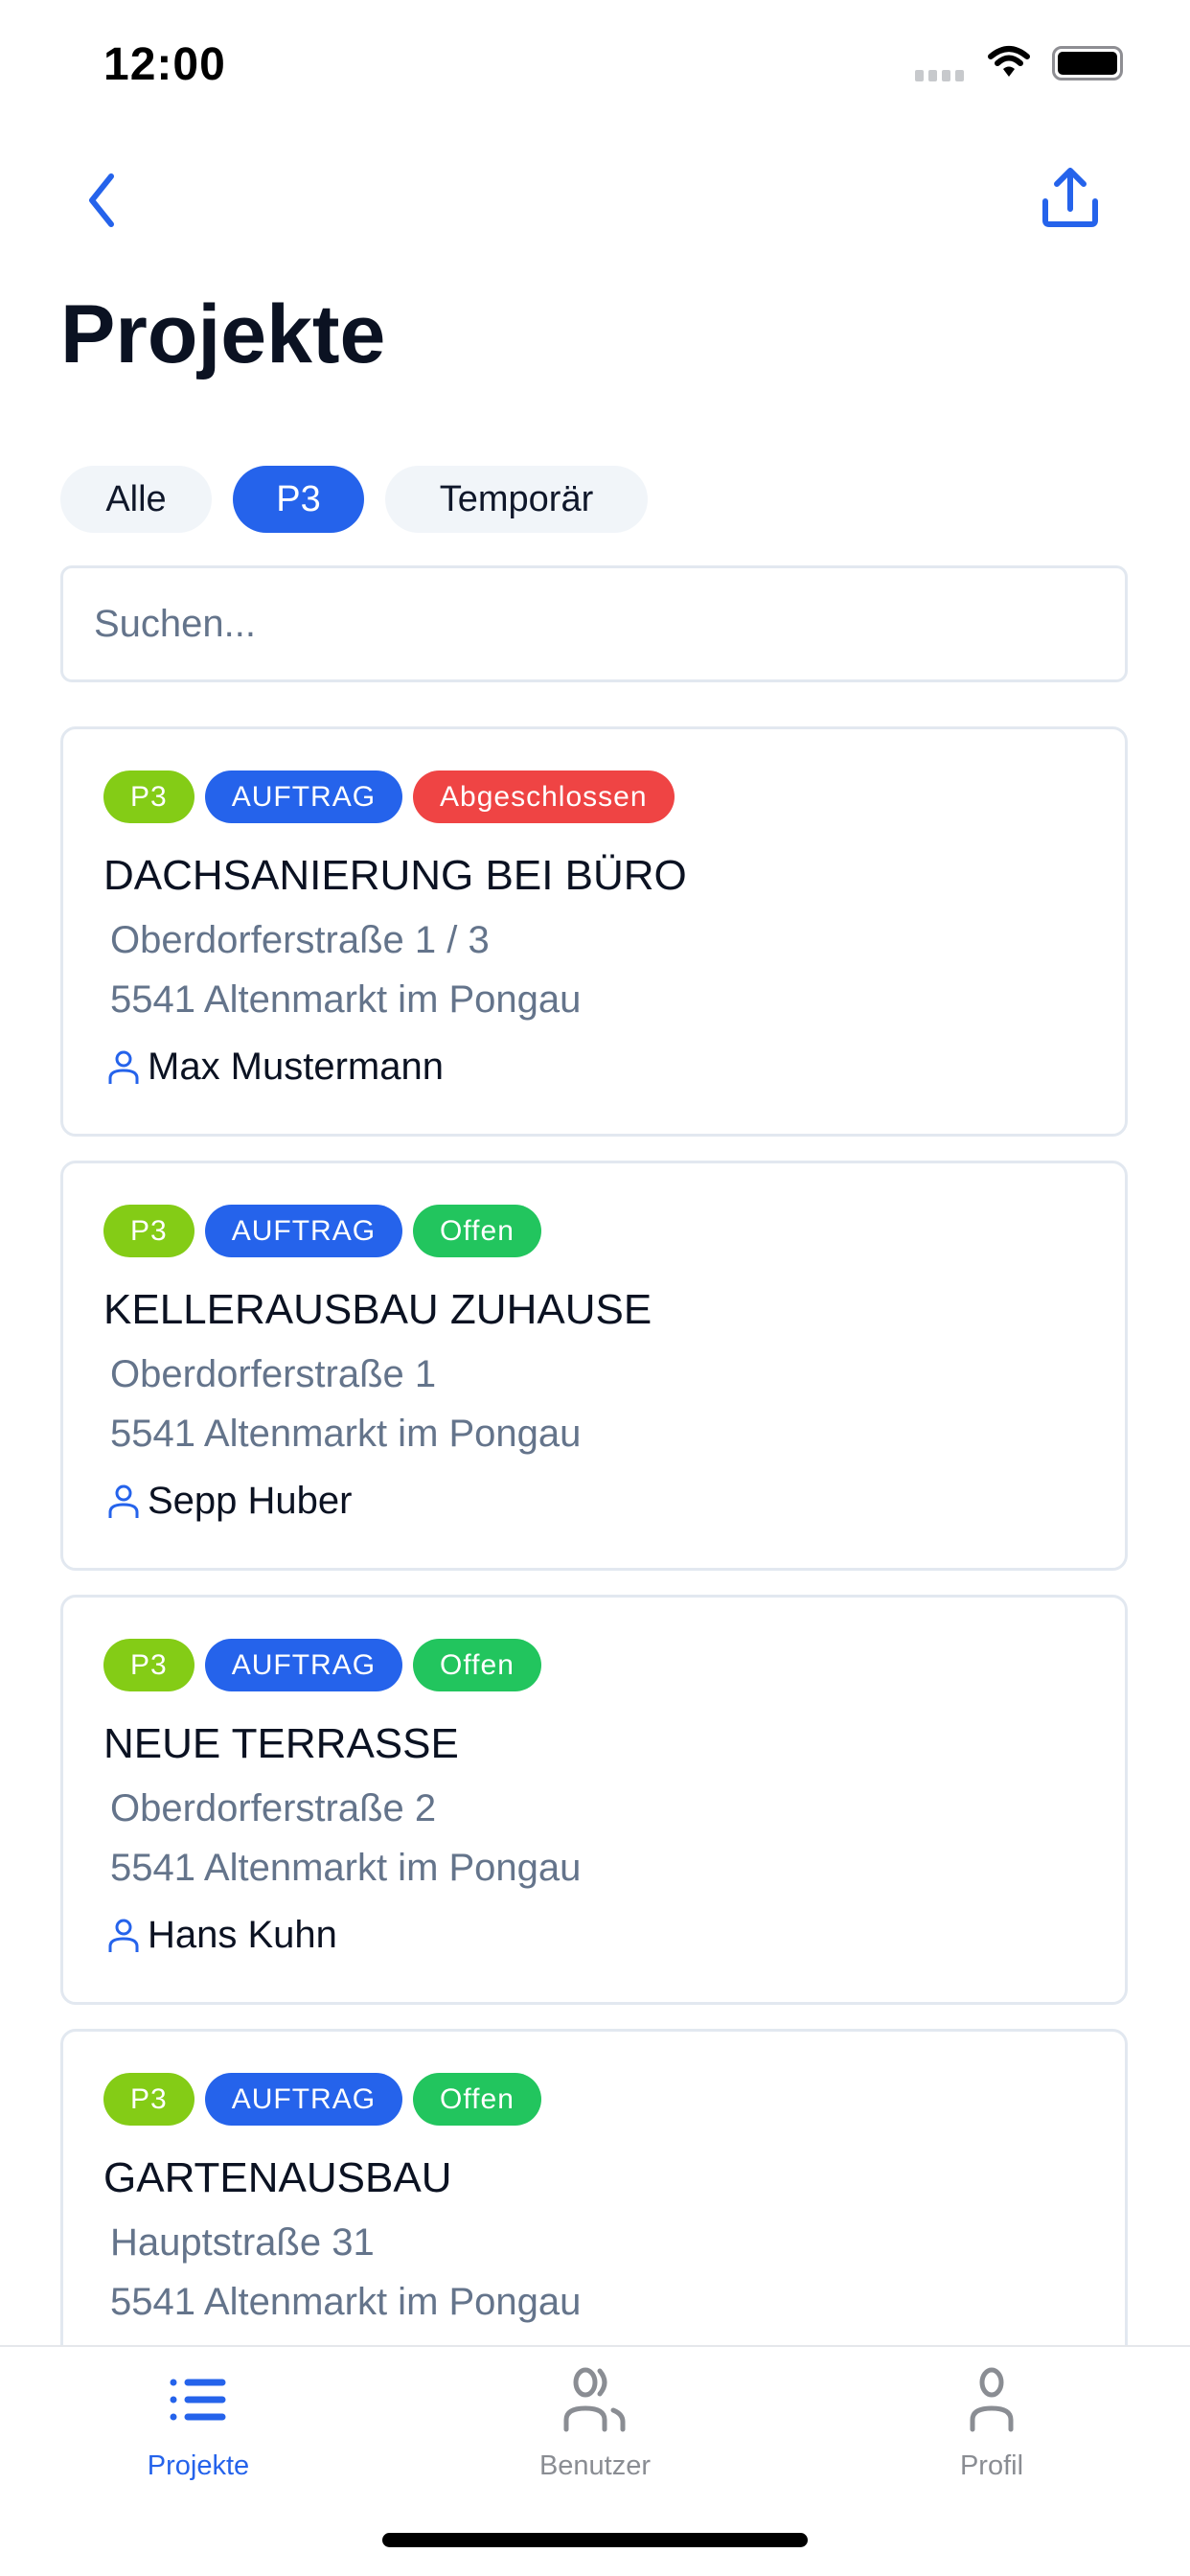  Describe the element at coordinates (223, 334) in the screenshot. I see `page-title: Projekte` at that location.